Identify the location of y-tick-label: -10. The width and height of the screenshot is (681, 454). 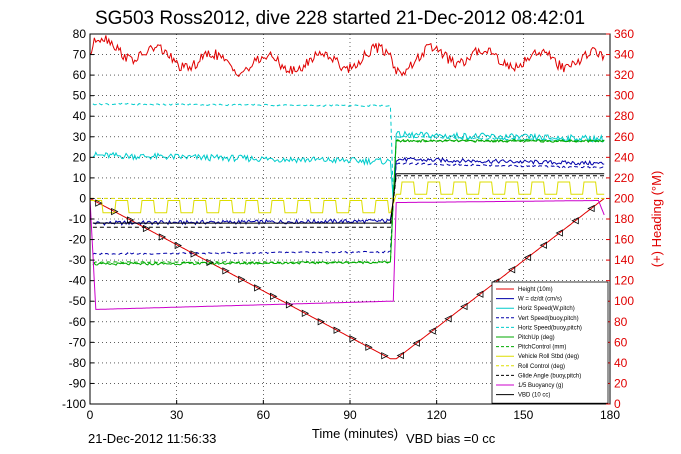
(78, 219).